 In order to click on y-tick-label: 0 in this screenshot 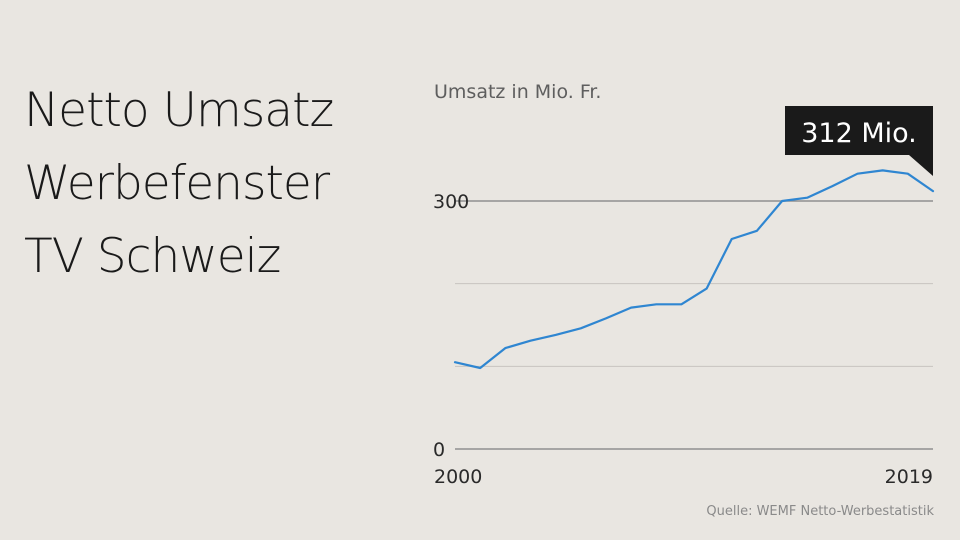, I will do `click(439, 450)`.